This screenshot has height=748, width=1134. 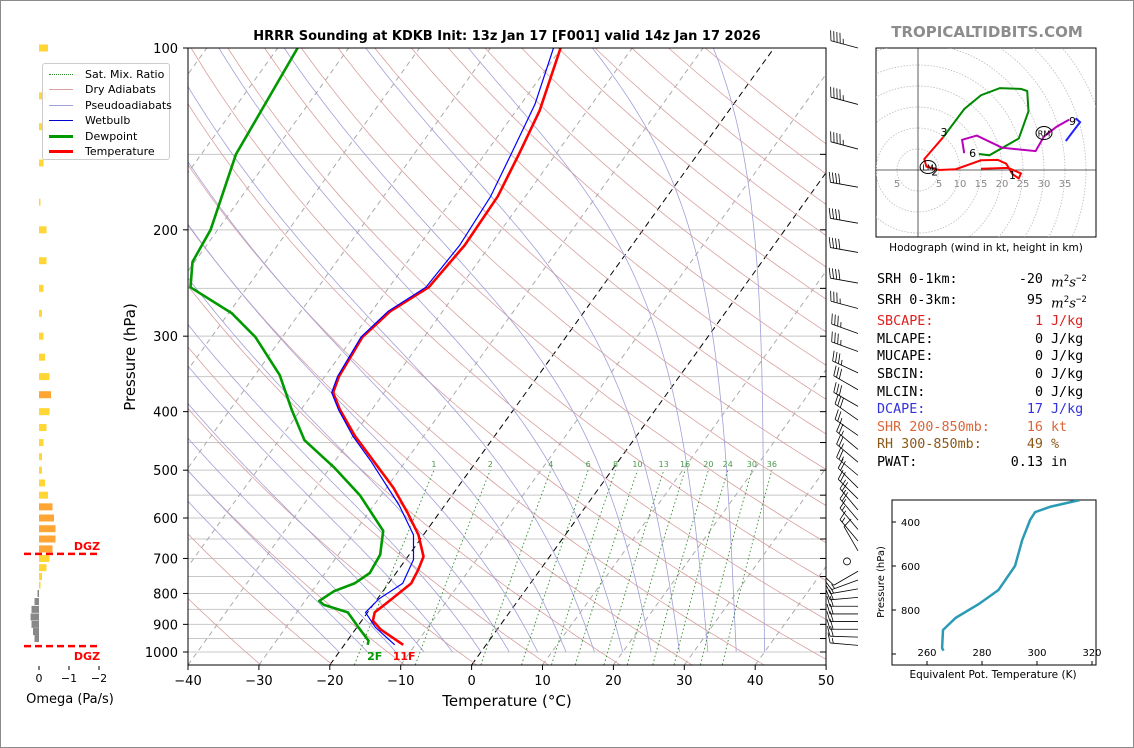 I want to click on x-tick-label: 40, so click(x=755, y=681).